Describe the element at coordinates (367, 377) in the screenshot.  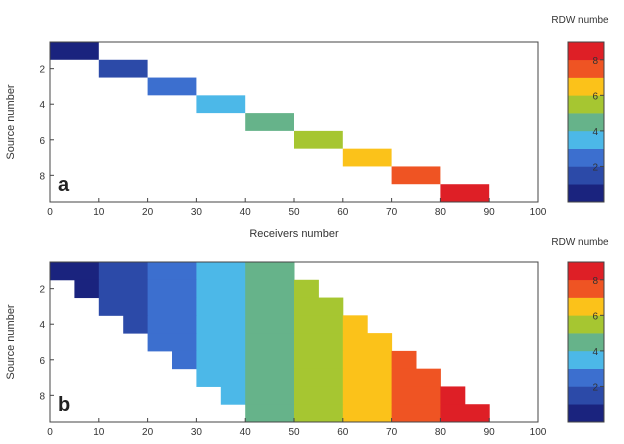
I see `b-cell-s7-r60` at that location.